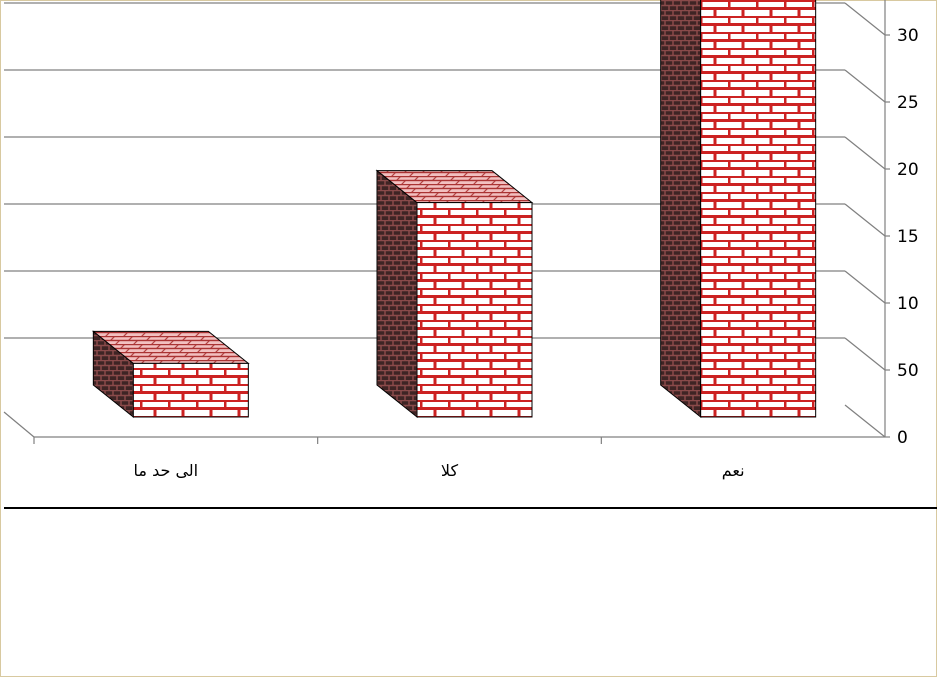 The width and height of the screenshot is (937, 677). I want to click on y-tick-label: 0, so click(902, 438).